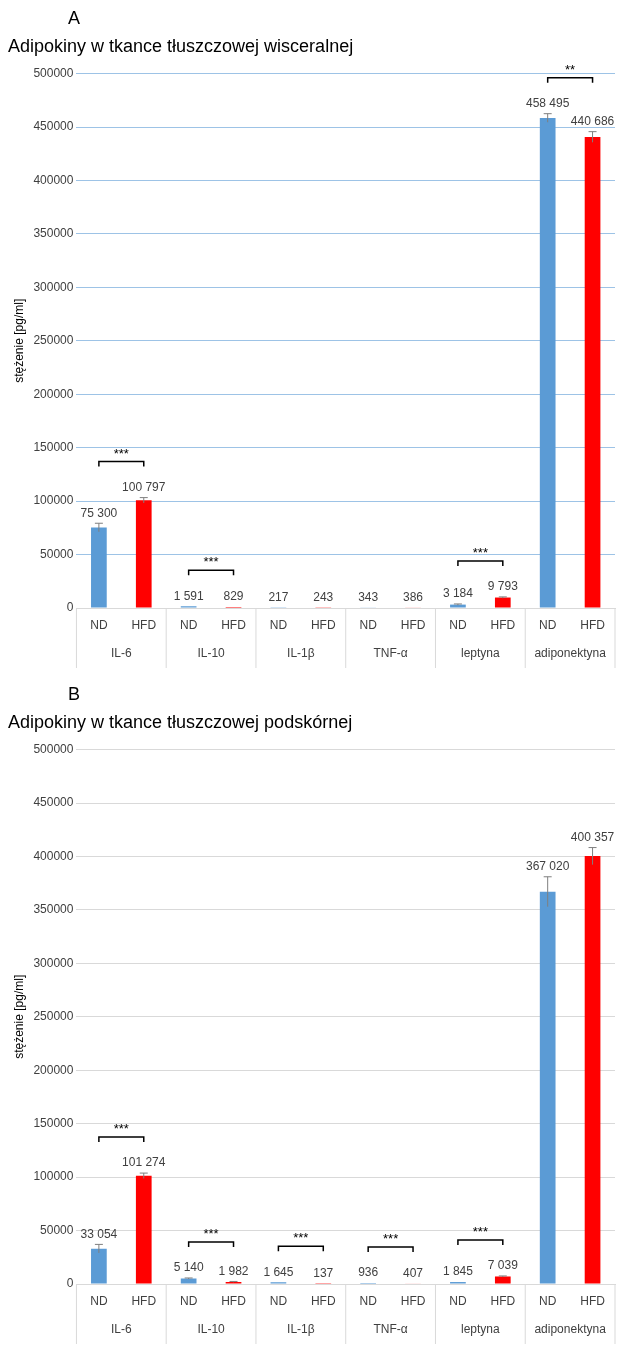 The width and height of the screenshot is (629, 1360). Describe the element at coordinates (278, 597) in the screenshot. I see `data-label: 217` at that location.